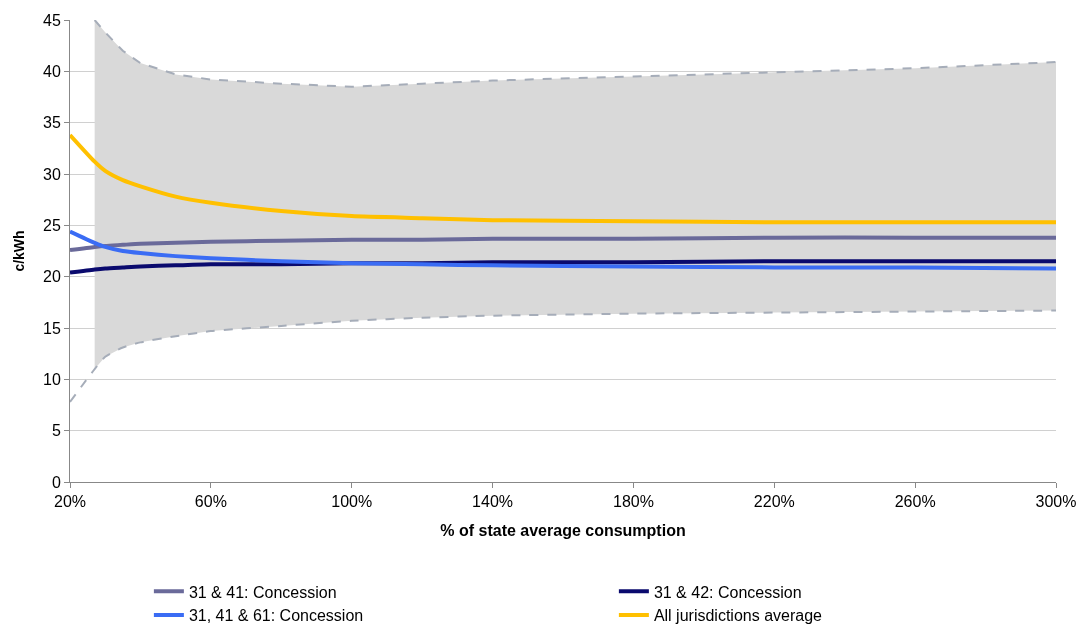 The height and width of the screenshot is (644, 1091). I want to click on y-tick-label: 10, so click(52, 379).